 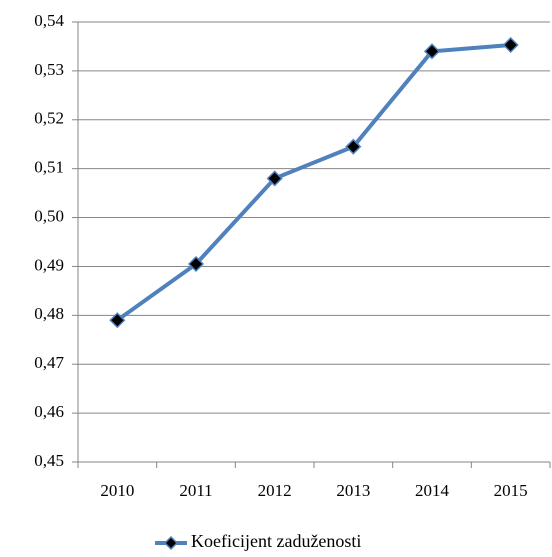 I want to click on x-tick-label: 2013, so click(x=353, y=490).